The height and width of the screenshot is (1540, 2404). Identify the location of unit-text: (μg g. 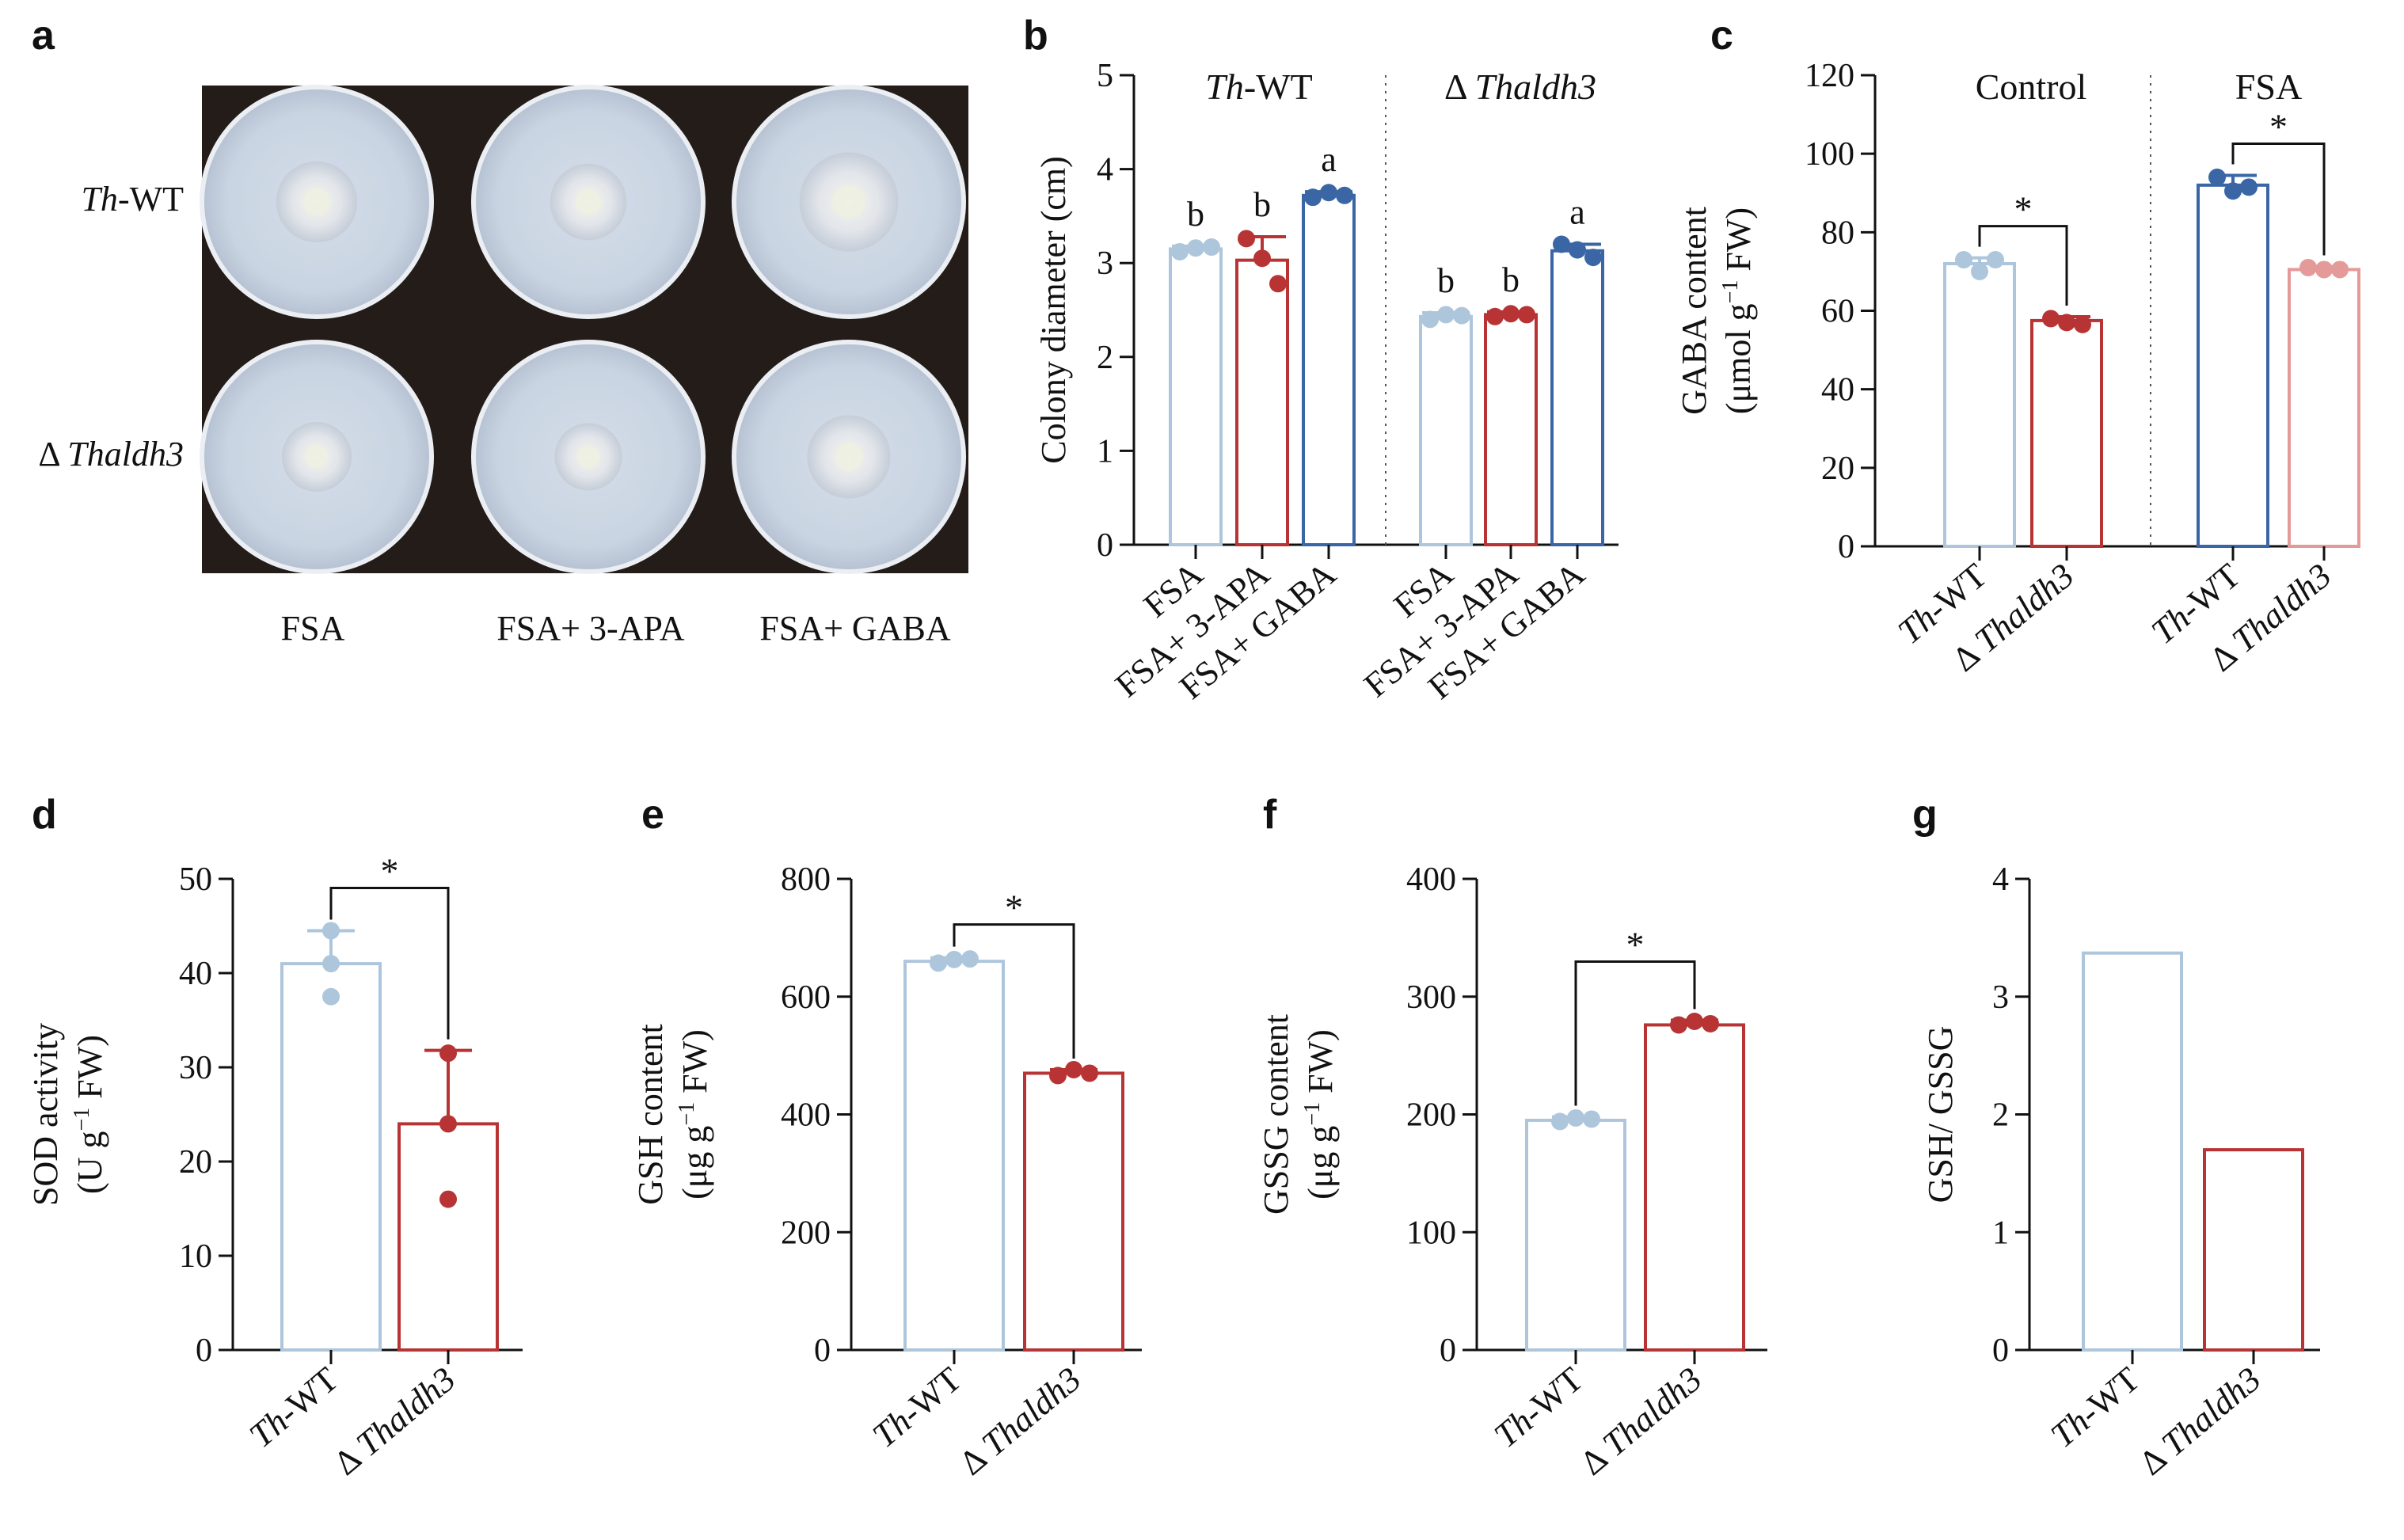
(695, 1163).